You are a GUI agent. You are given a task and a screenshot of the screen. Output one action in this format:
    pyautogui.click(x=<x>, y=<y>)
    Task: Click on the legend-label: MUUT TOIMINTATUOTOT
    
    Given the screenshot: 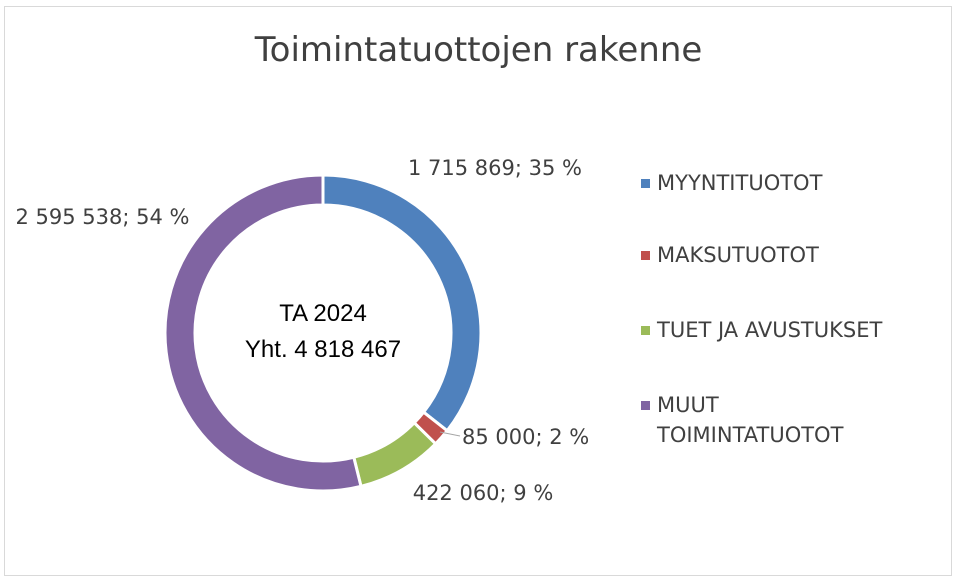 What is the action you would take?
    pyautogui.click(x=750, y=420)
    